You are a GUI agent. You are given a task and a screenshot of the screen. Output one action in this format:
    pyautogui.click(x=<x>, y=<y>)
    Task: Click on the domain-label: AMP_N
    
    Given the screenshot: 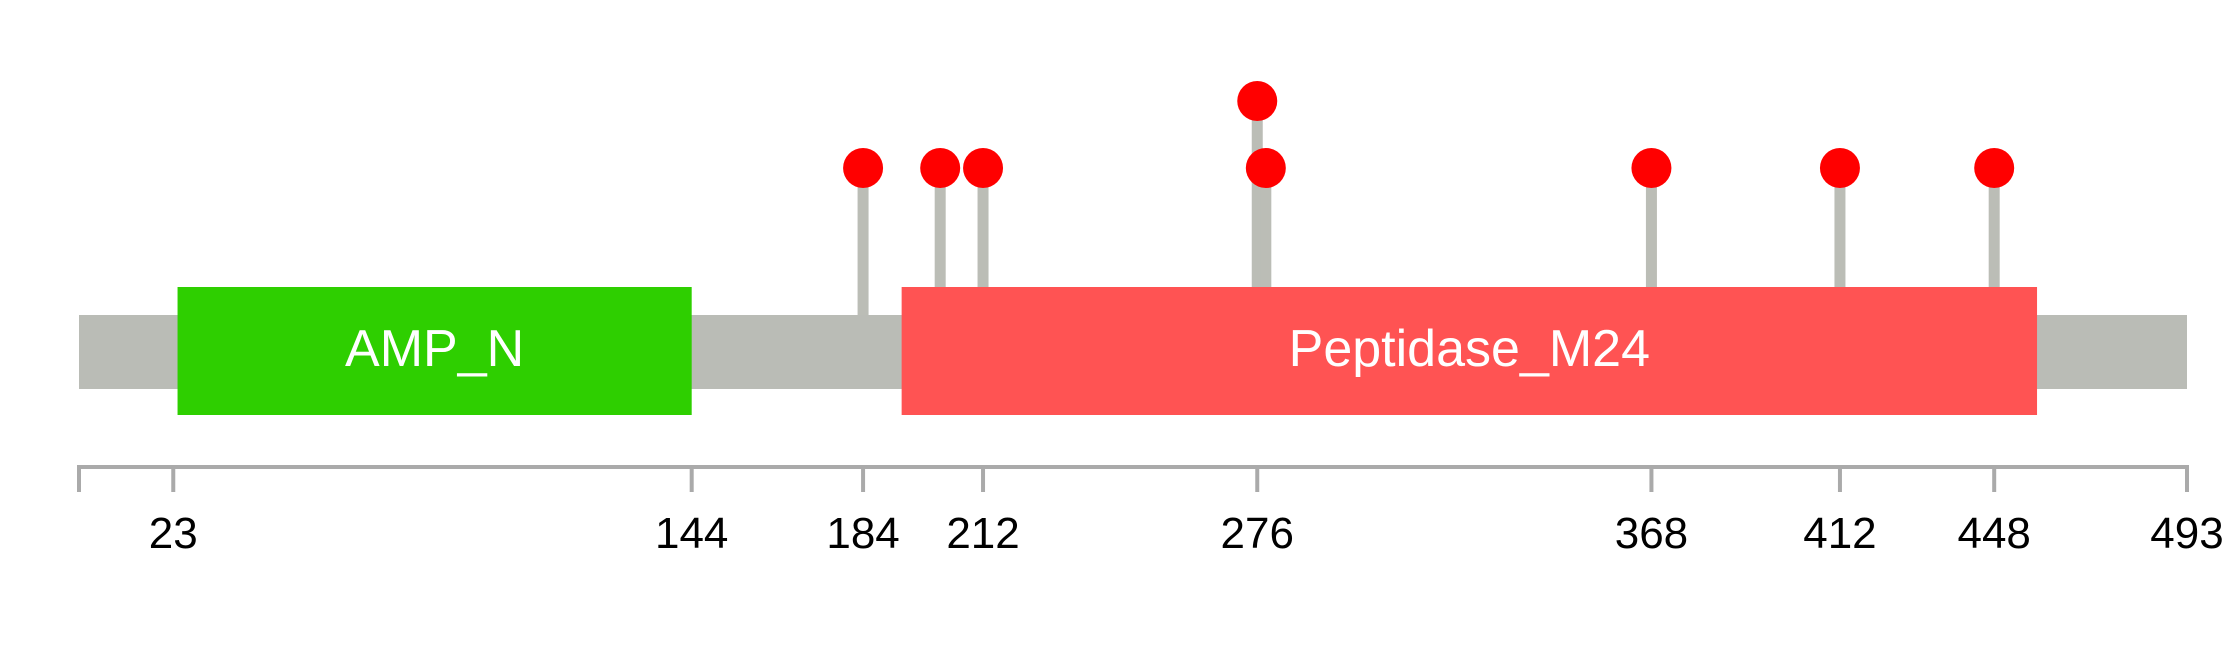 What is the action you would take?
    pyautogui.click(x=434, y=349)
    